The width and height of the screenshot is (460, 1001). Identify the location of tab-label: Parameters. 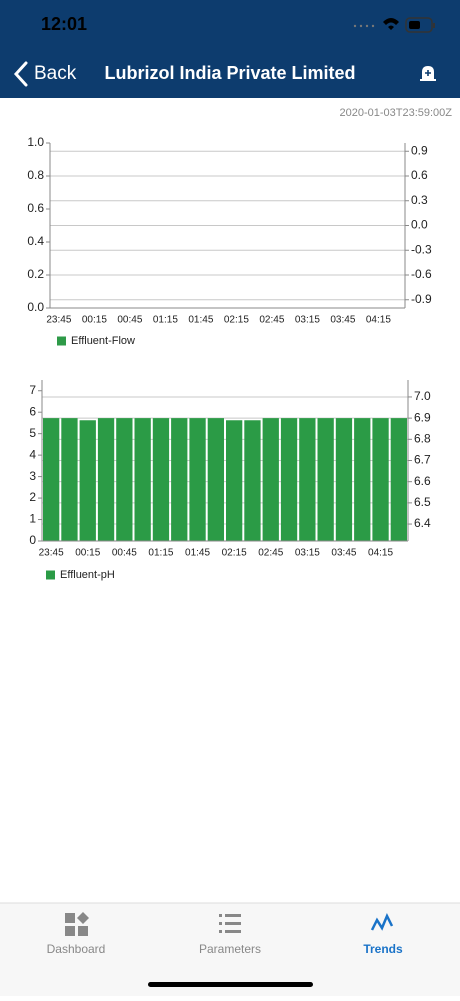
(230, 949).